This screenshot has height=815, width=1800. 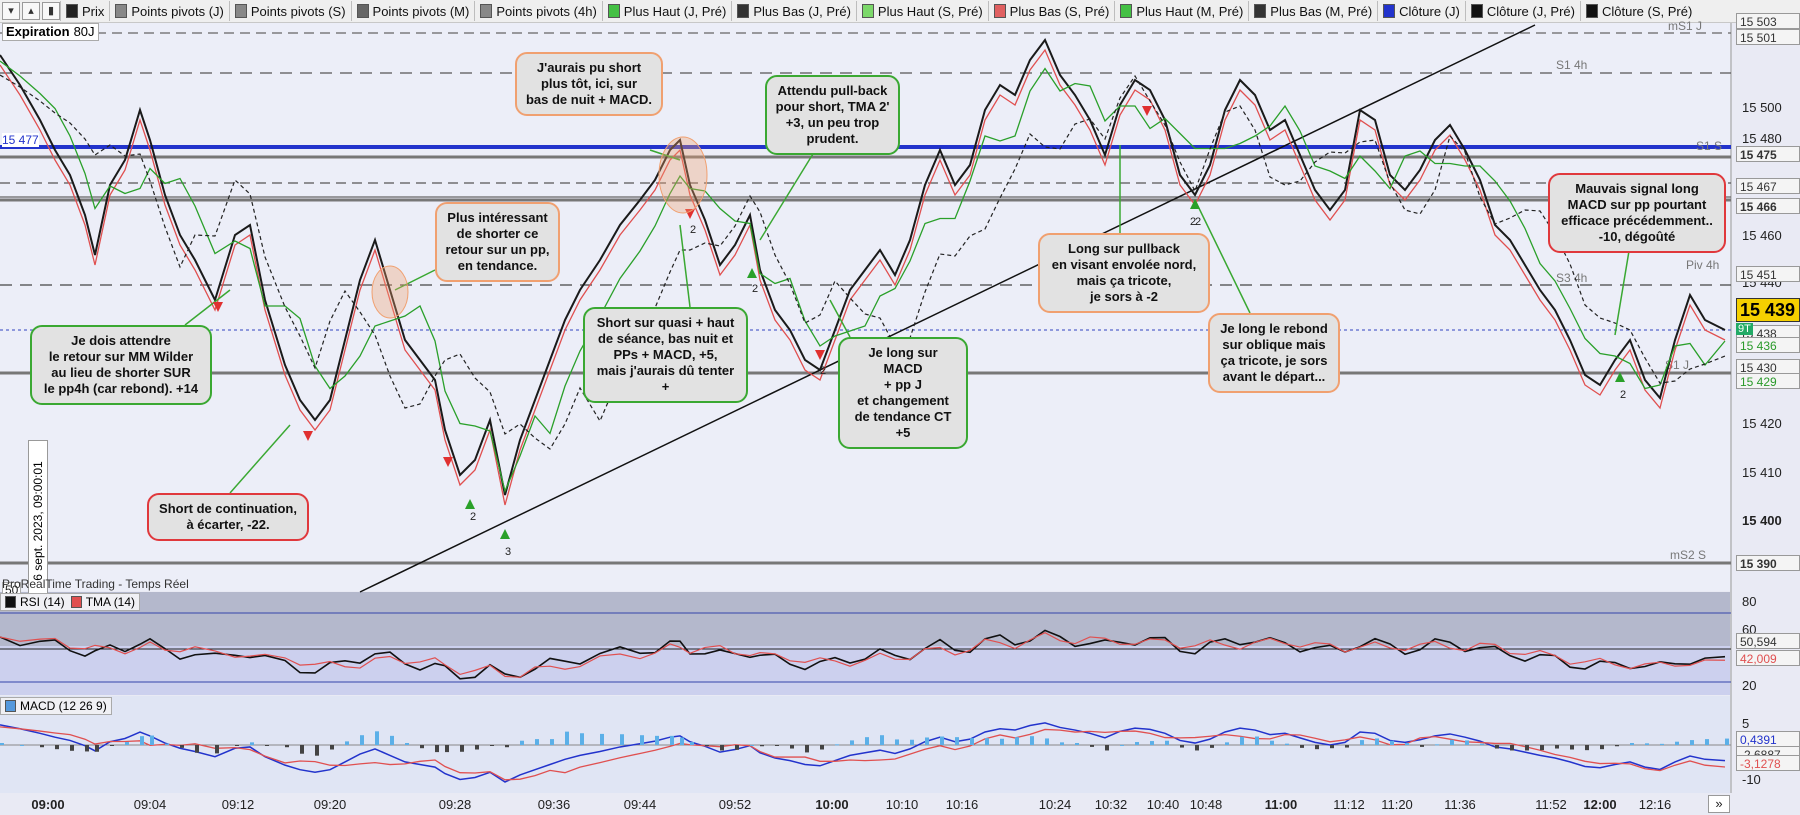 What do you see at coordinates (554, 804) in the screenshot?
I see `time-tick: 09:36` at bounding box center [554, 804].